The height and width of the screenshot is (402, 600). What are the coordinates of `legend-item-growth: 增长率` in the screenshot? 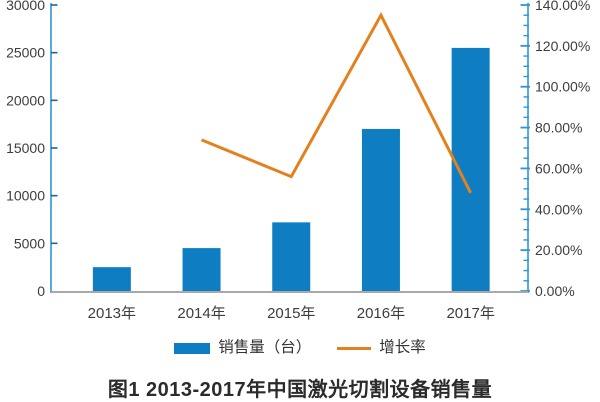 It's located at (381, 348).